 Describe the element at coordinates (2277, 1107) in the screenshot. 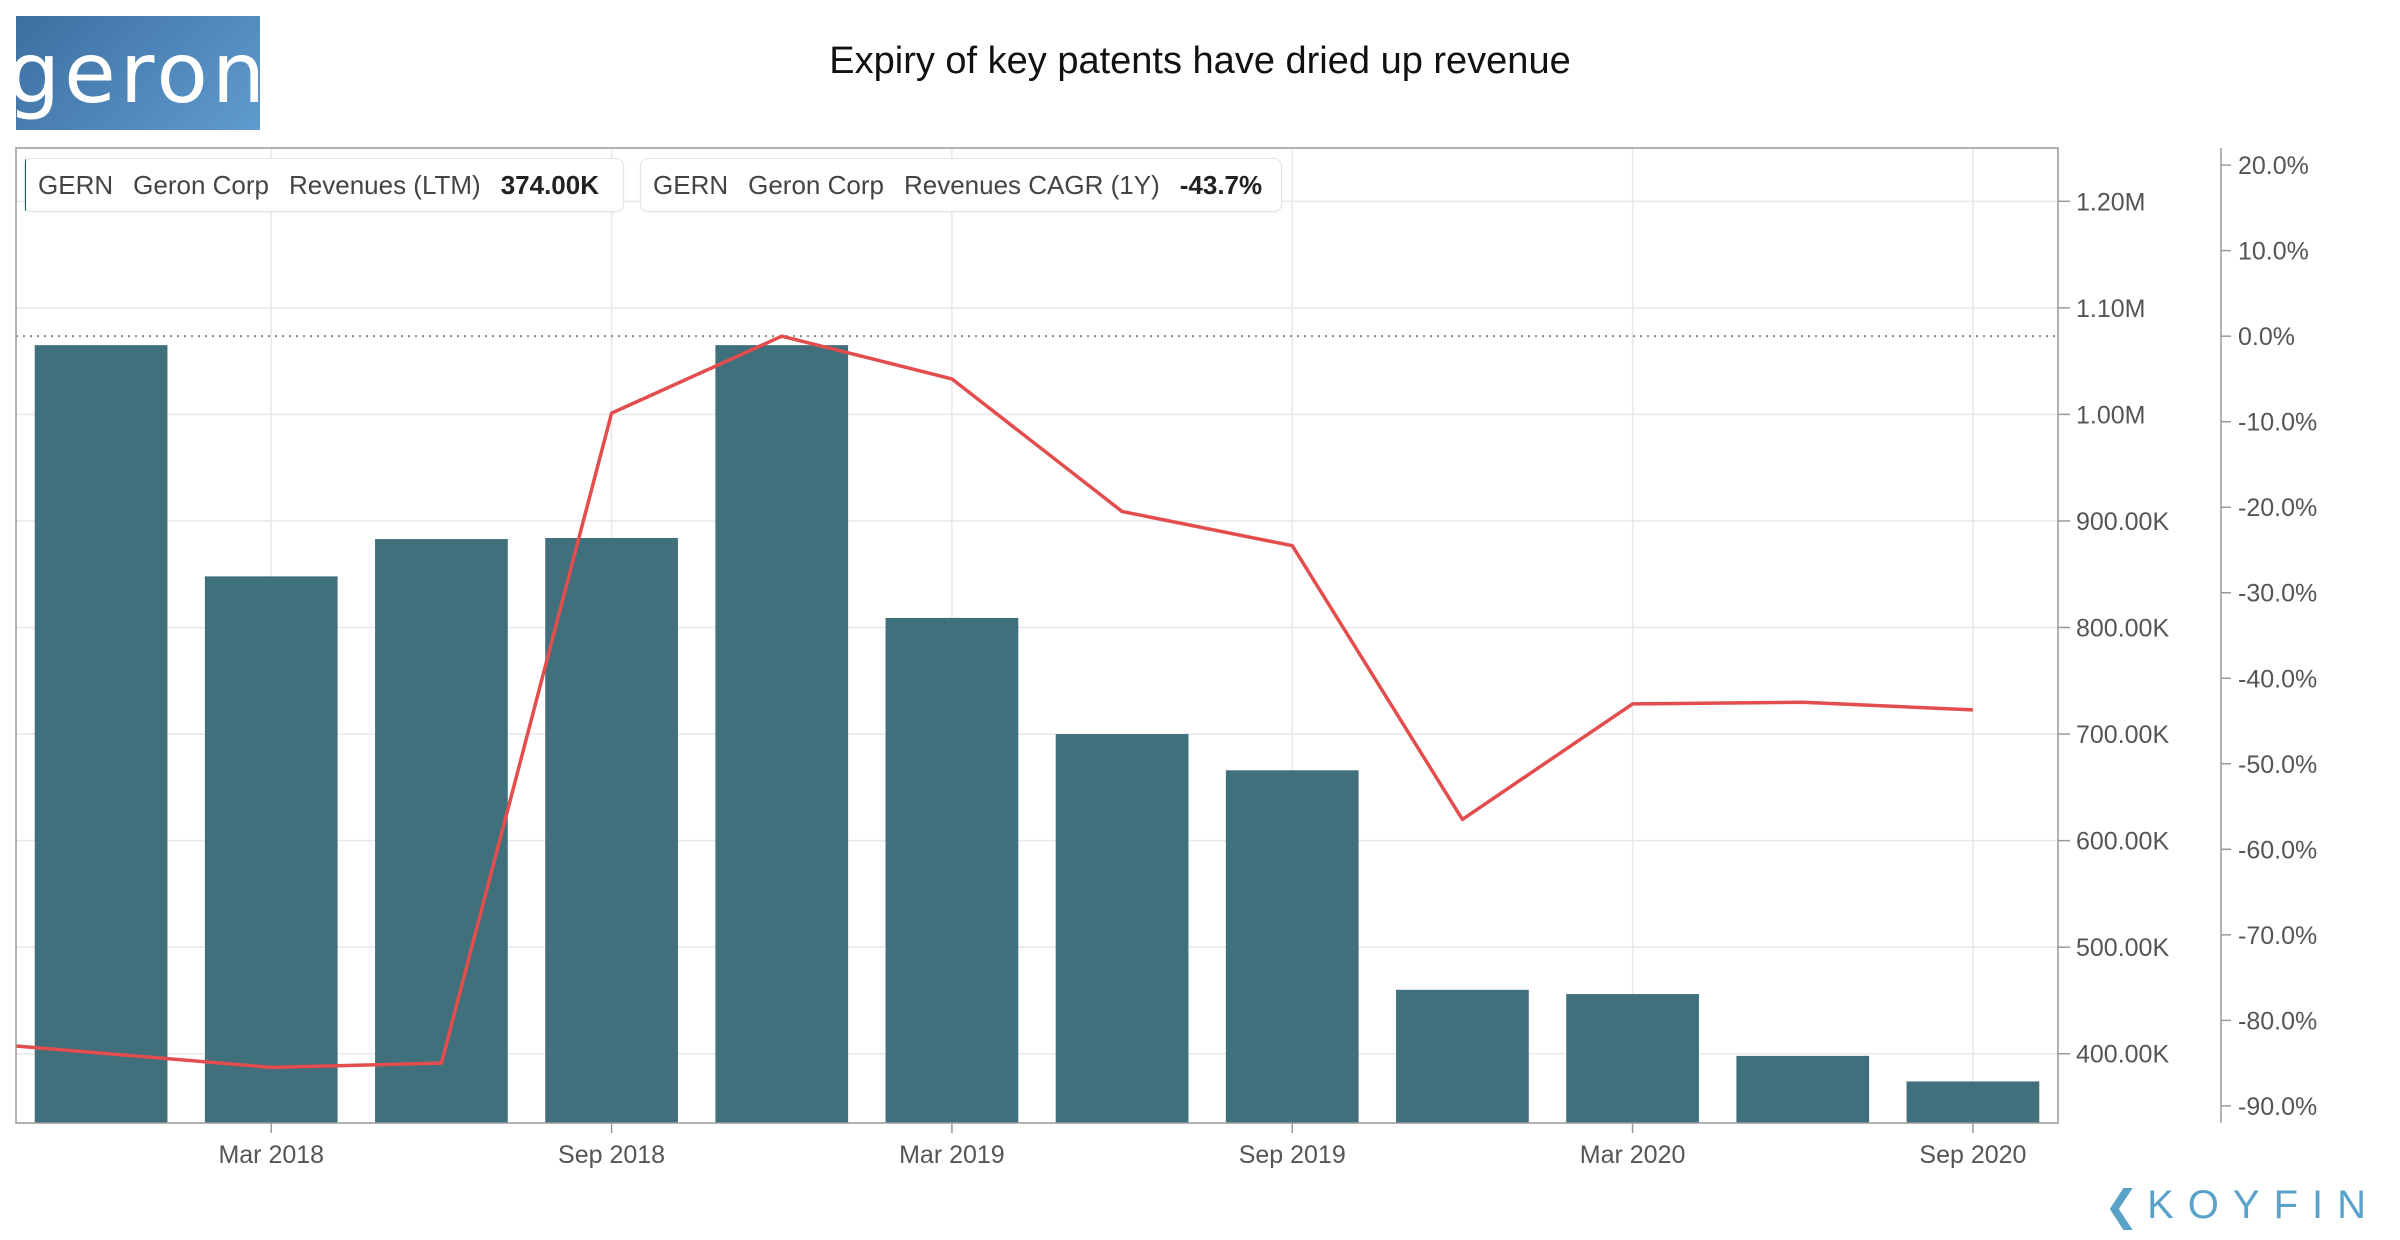

I see `right-axis-tick-label: -90.0%` at that location.